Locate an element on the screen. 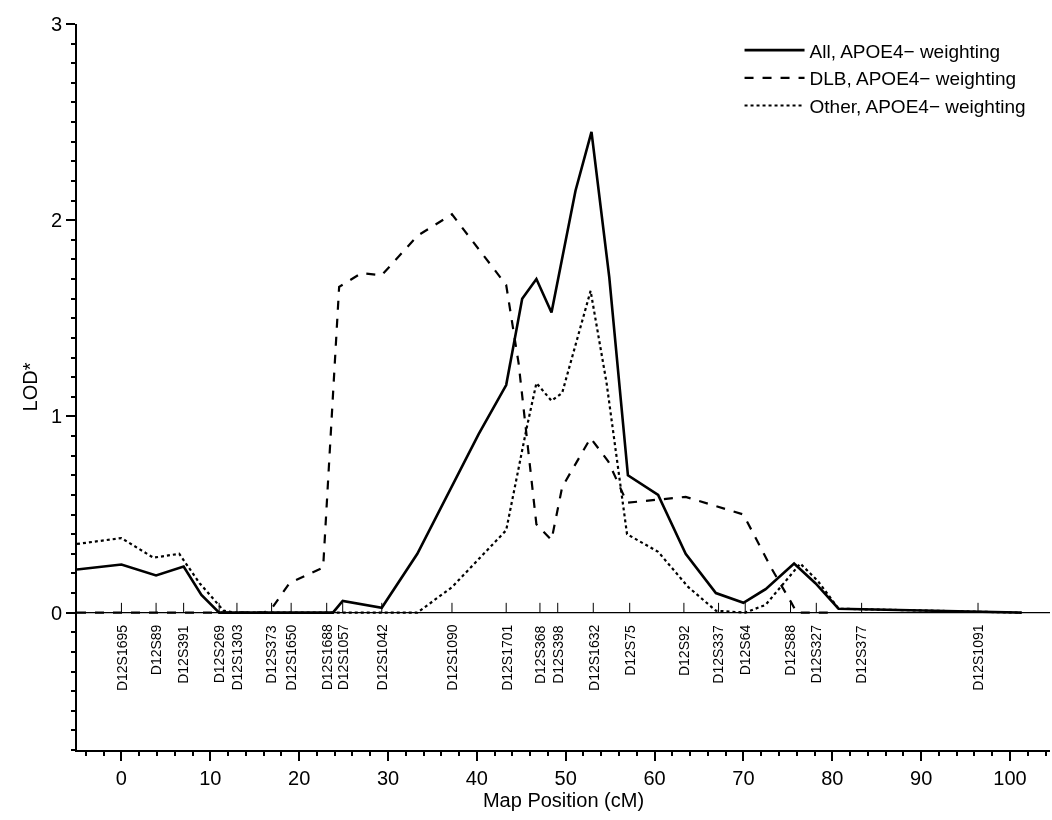 The height and width of the screenshot is (820, 1052). annotation: D12S1688 is located at coordinates (327, 657).